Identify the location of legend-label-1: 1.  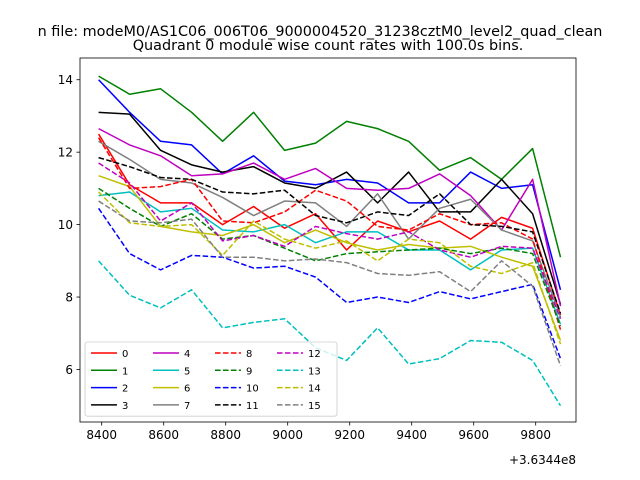
(125, 371).